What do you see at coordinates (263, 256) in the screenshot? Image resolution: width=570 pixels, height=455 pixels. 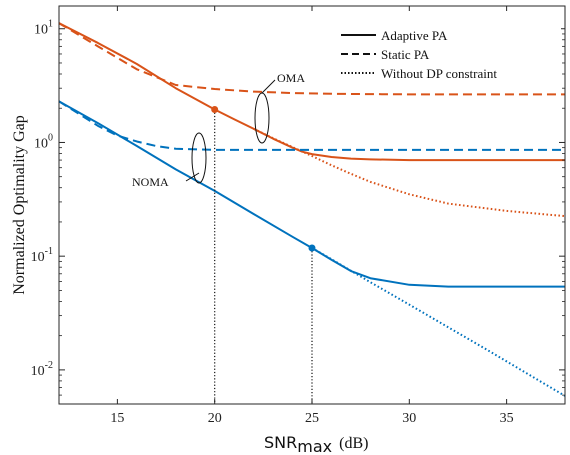 I see `guide-layer` at bounding box center [263, 256].